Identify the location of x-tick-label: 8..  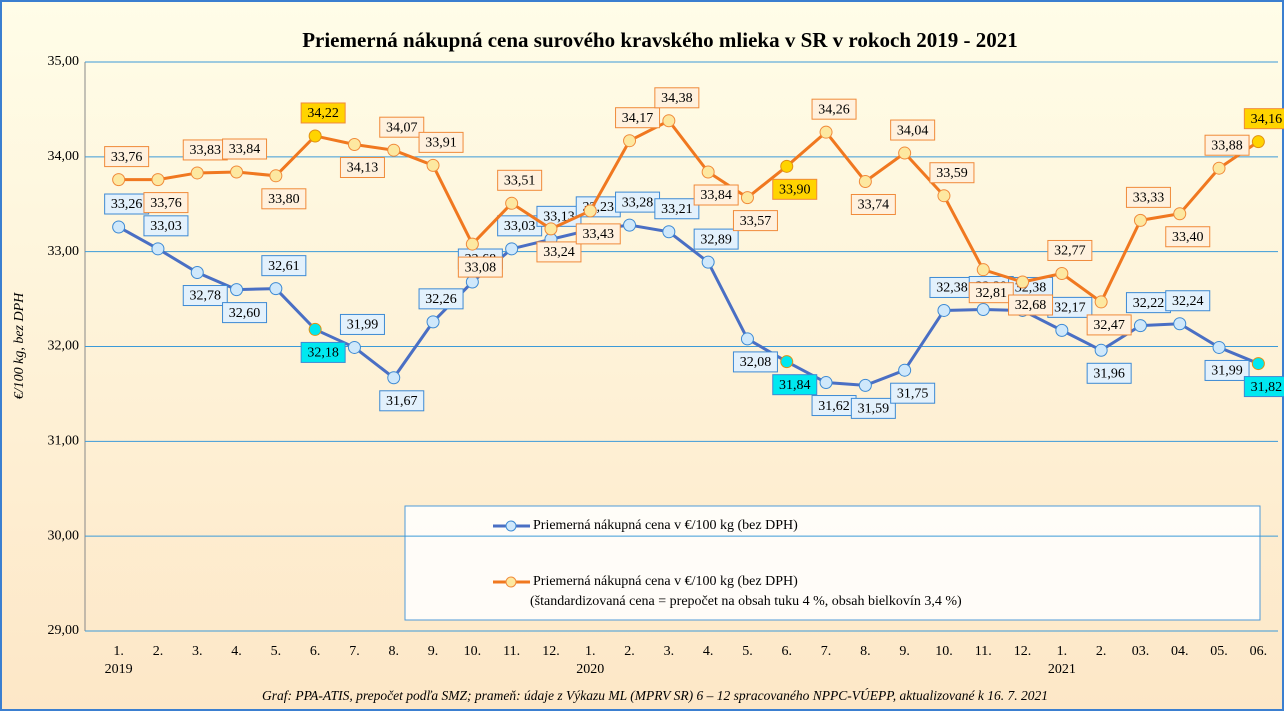
(865, 651).